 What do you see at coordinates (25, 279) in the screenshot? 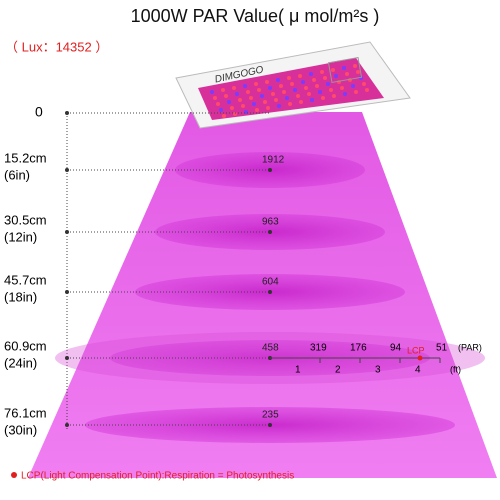
I see `distance-label: 45.7cm` at bounding box center [25, 279].